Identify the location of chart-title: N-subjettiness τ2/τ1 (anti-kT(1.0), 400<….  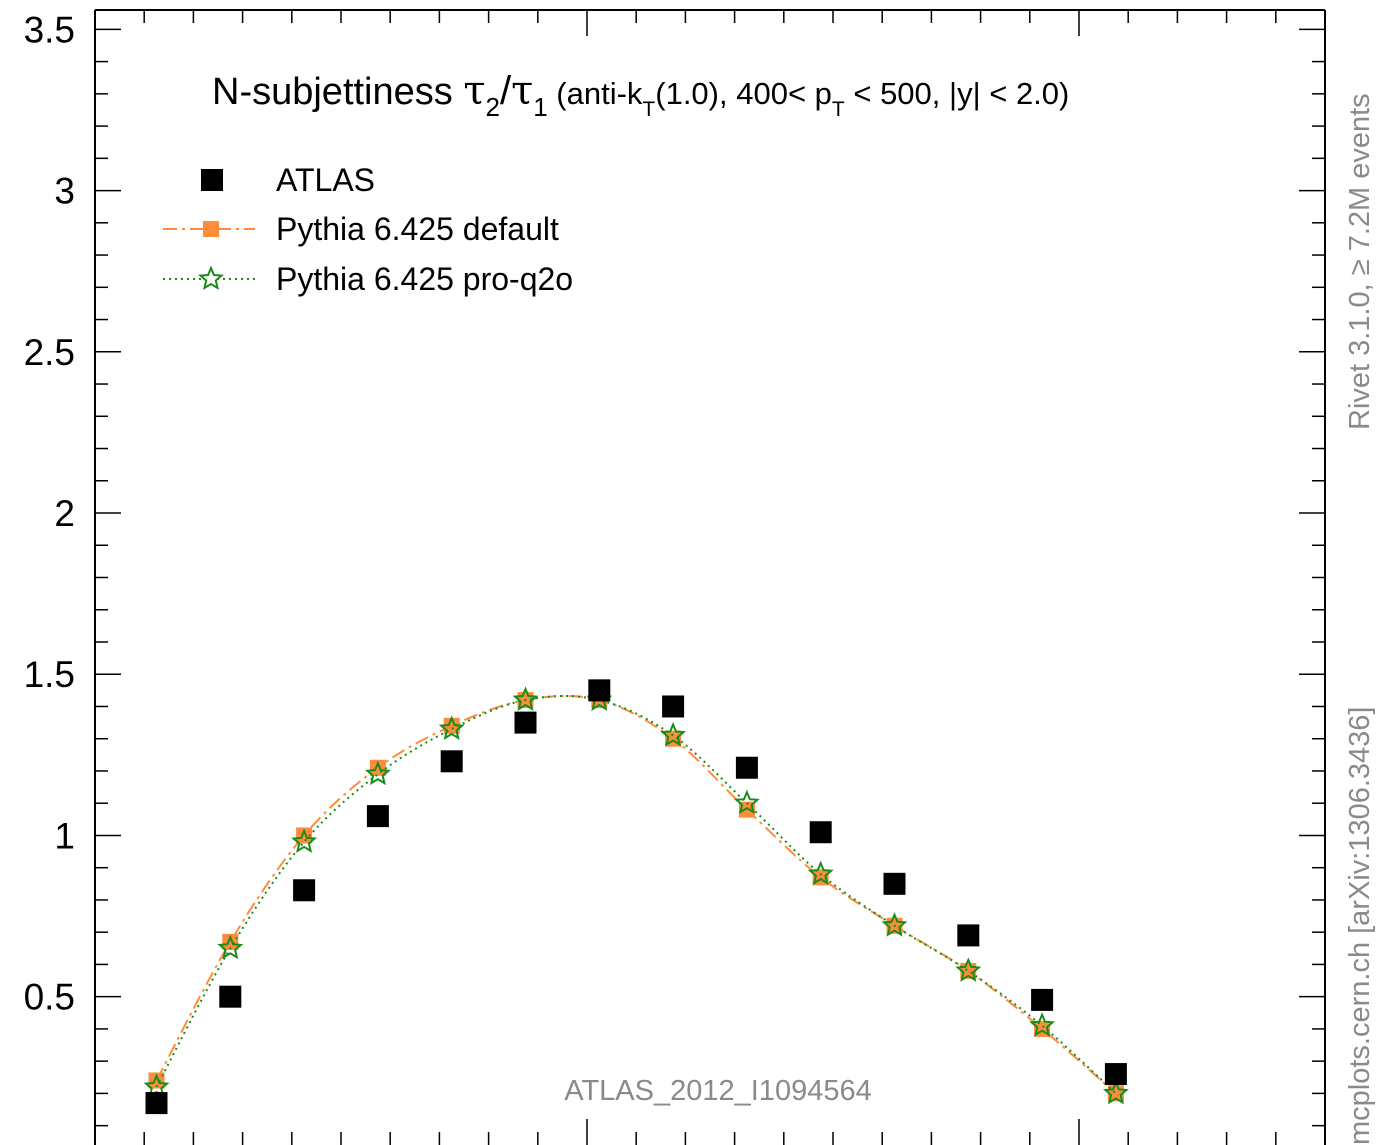
(640, 95).